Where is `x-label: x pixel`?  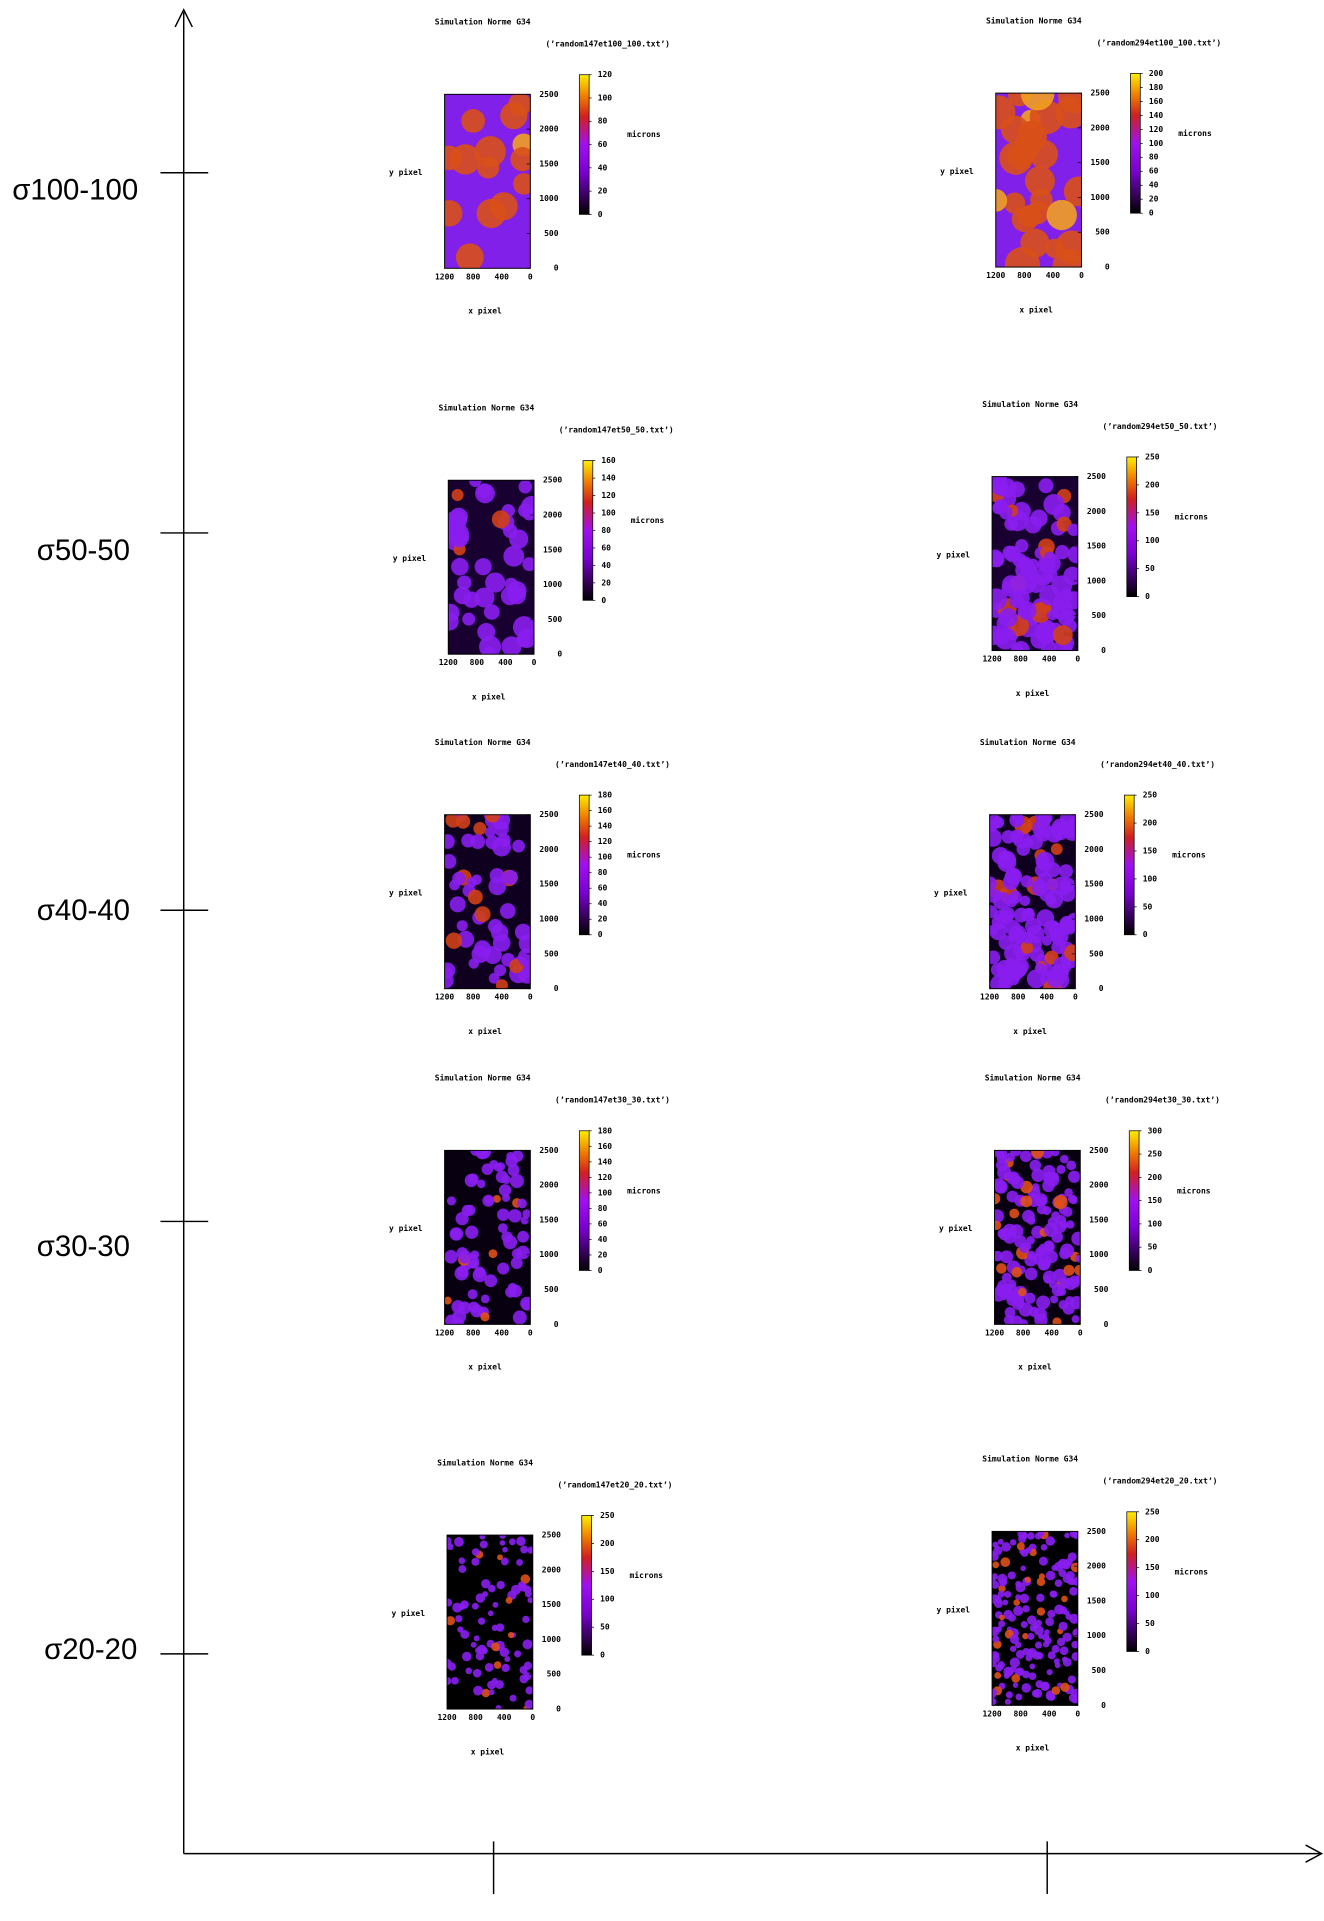
x-label: x pixel is located at coordinates (1035, 1367).